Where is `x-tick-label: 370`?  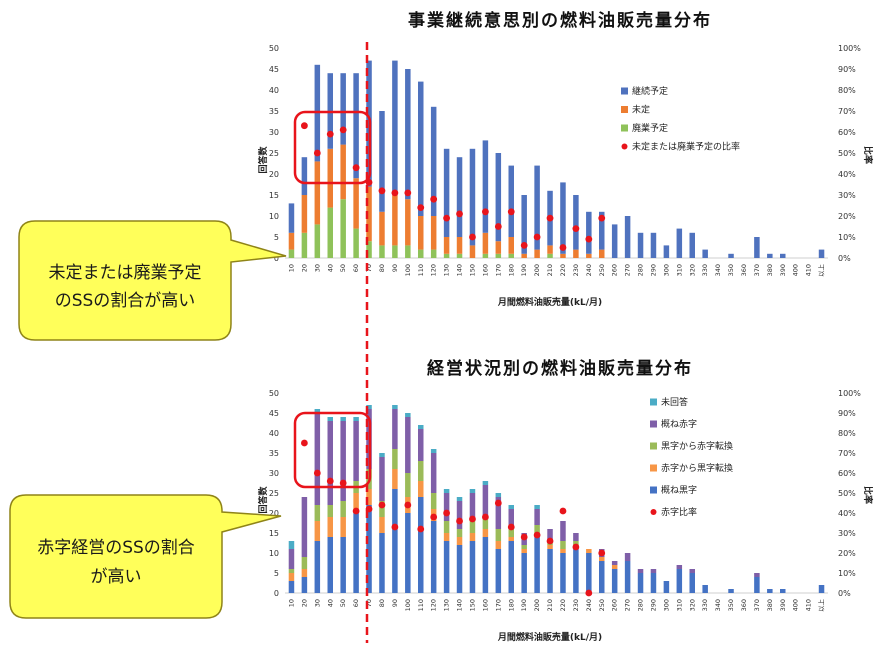
x-tick-label: 370 is located at coordinates (757, 605).